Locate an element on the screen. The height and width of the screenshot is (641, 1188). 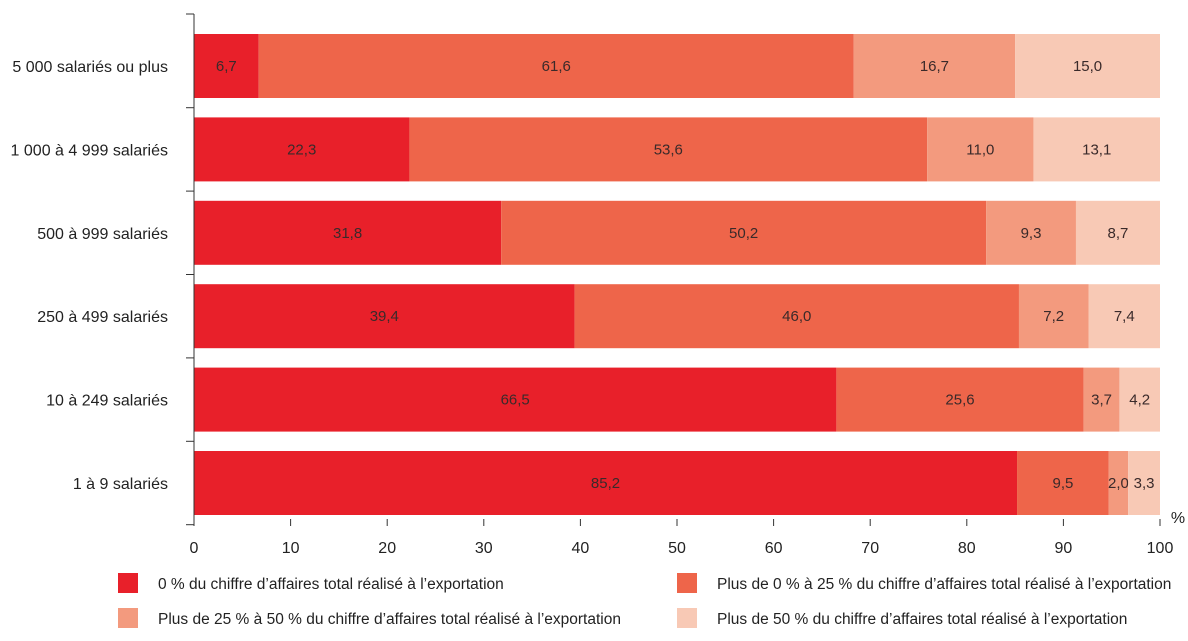
data-label: 9,5 is located at coordinates (1062, 483).